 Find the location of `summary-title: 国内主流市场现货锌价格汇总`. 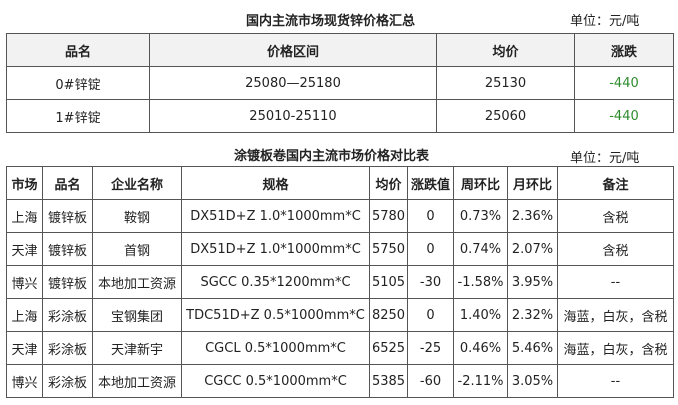

summary-title: 国内主流市场现货锌价格汇总 is located at coordinates (331, 21).